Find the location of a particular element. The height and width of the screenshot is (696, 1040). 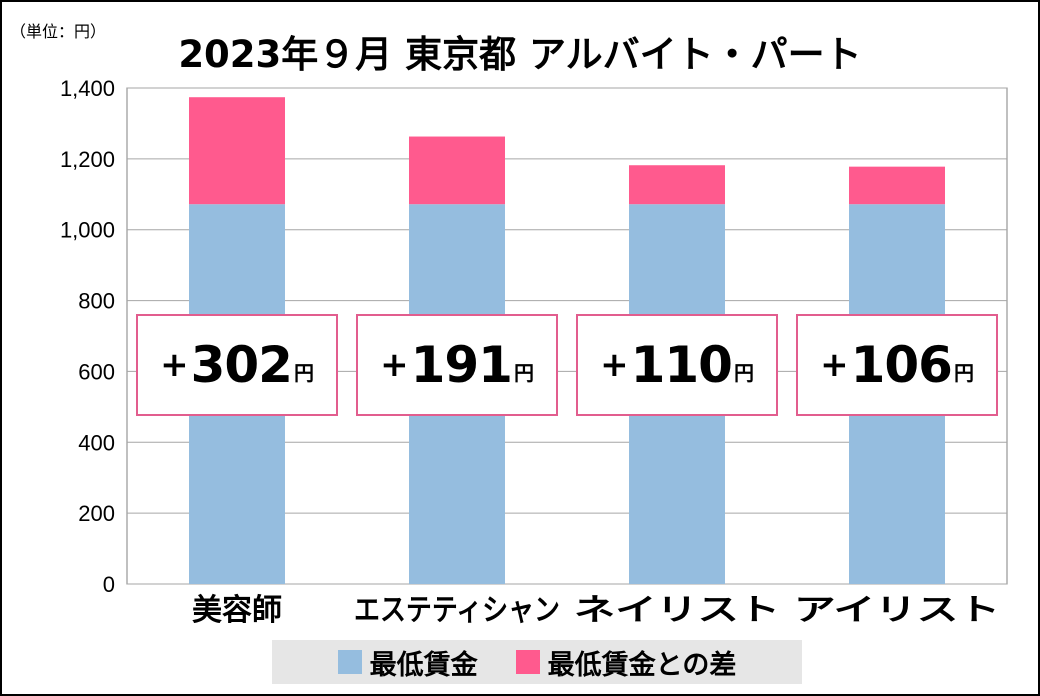

legend-swatch-min-wage is located at coordinates (349, 662).